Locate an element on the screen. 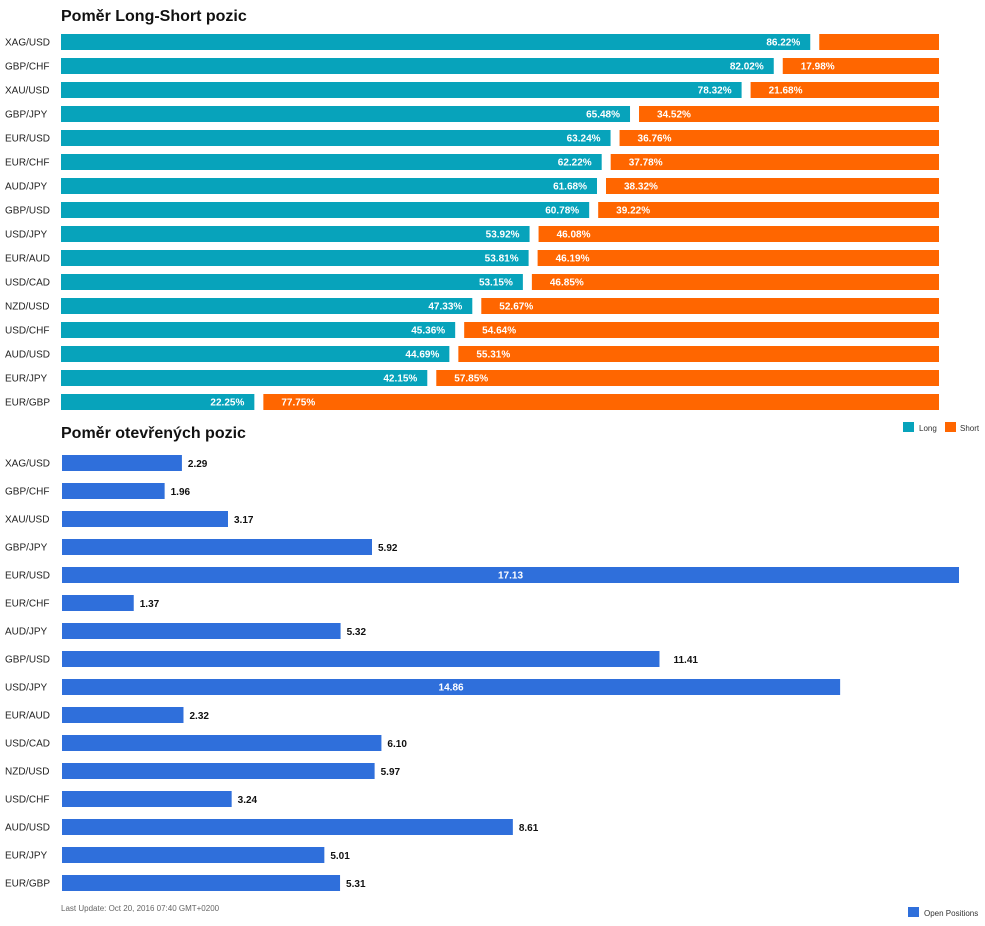 The image size is (985, 926). short-value-label: 37.78% is located at coordinates (646, 163).